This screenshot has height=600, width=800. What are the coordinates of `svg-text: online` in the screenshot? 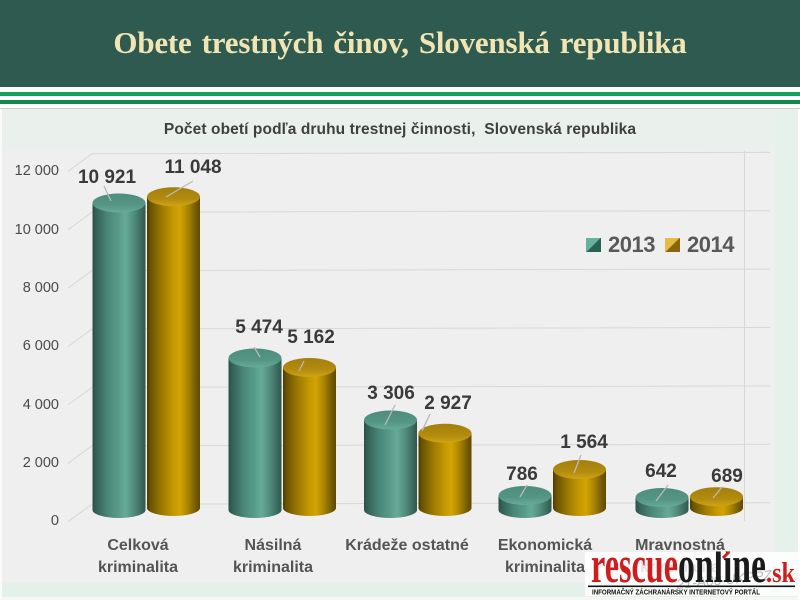 It's located at (722, 565).